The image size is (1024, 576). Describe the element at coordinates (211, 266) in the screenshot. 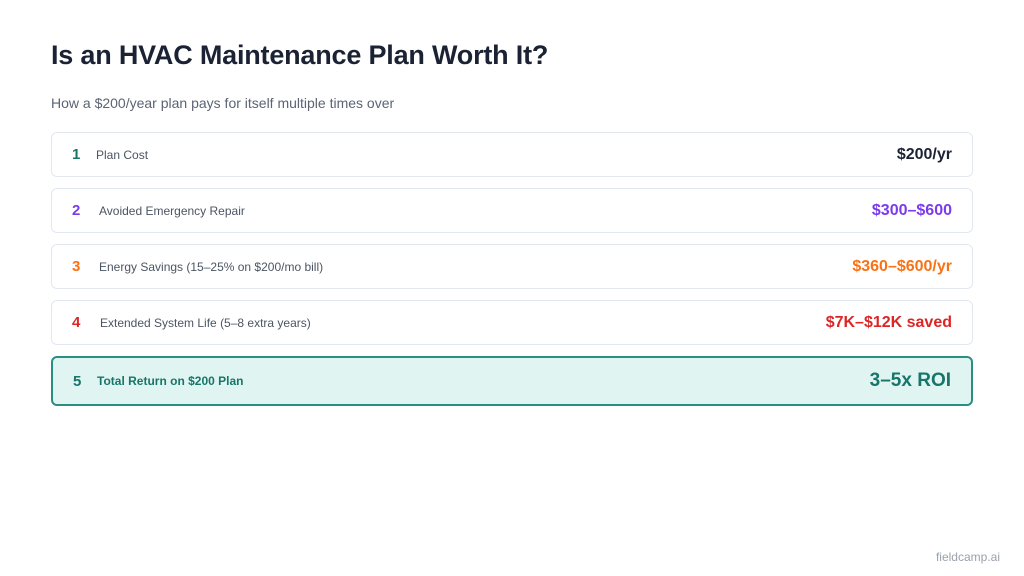

I see `item-label: Energy Savings (15–25% on $200/mo bill)` at that location.